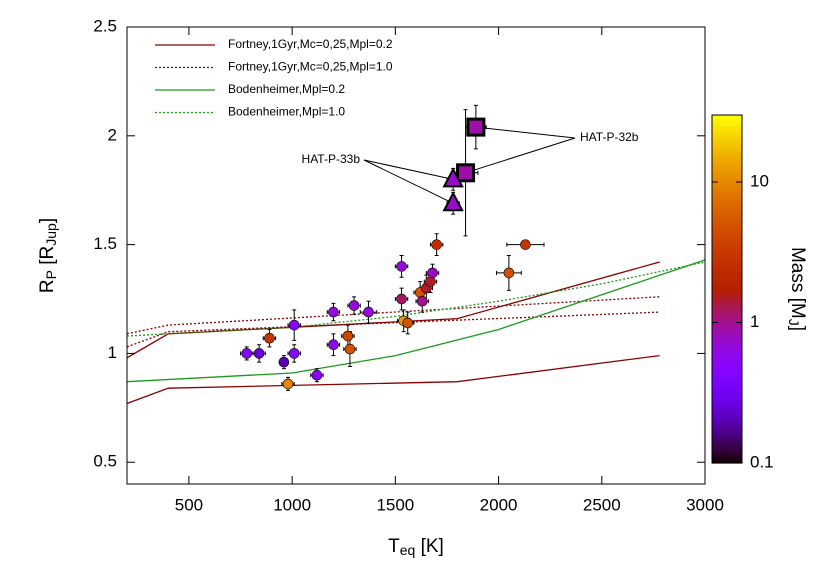 The width and height of the screenshot is (830, 581). I want to click on axis-label-part: ], so click(47, 220).